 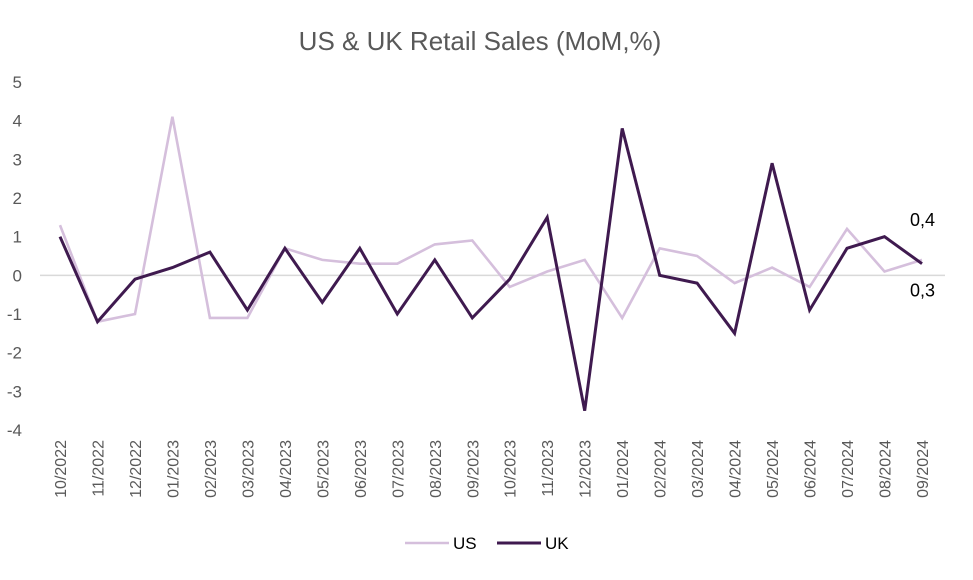 What do you see at coordinates (17, 82) in the screenshot?
I see `y-tick-label: 5` at bounding box center [17, 82].